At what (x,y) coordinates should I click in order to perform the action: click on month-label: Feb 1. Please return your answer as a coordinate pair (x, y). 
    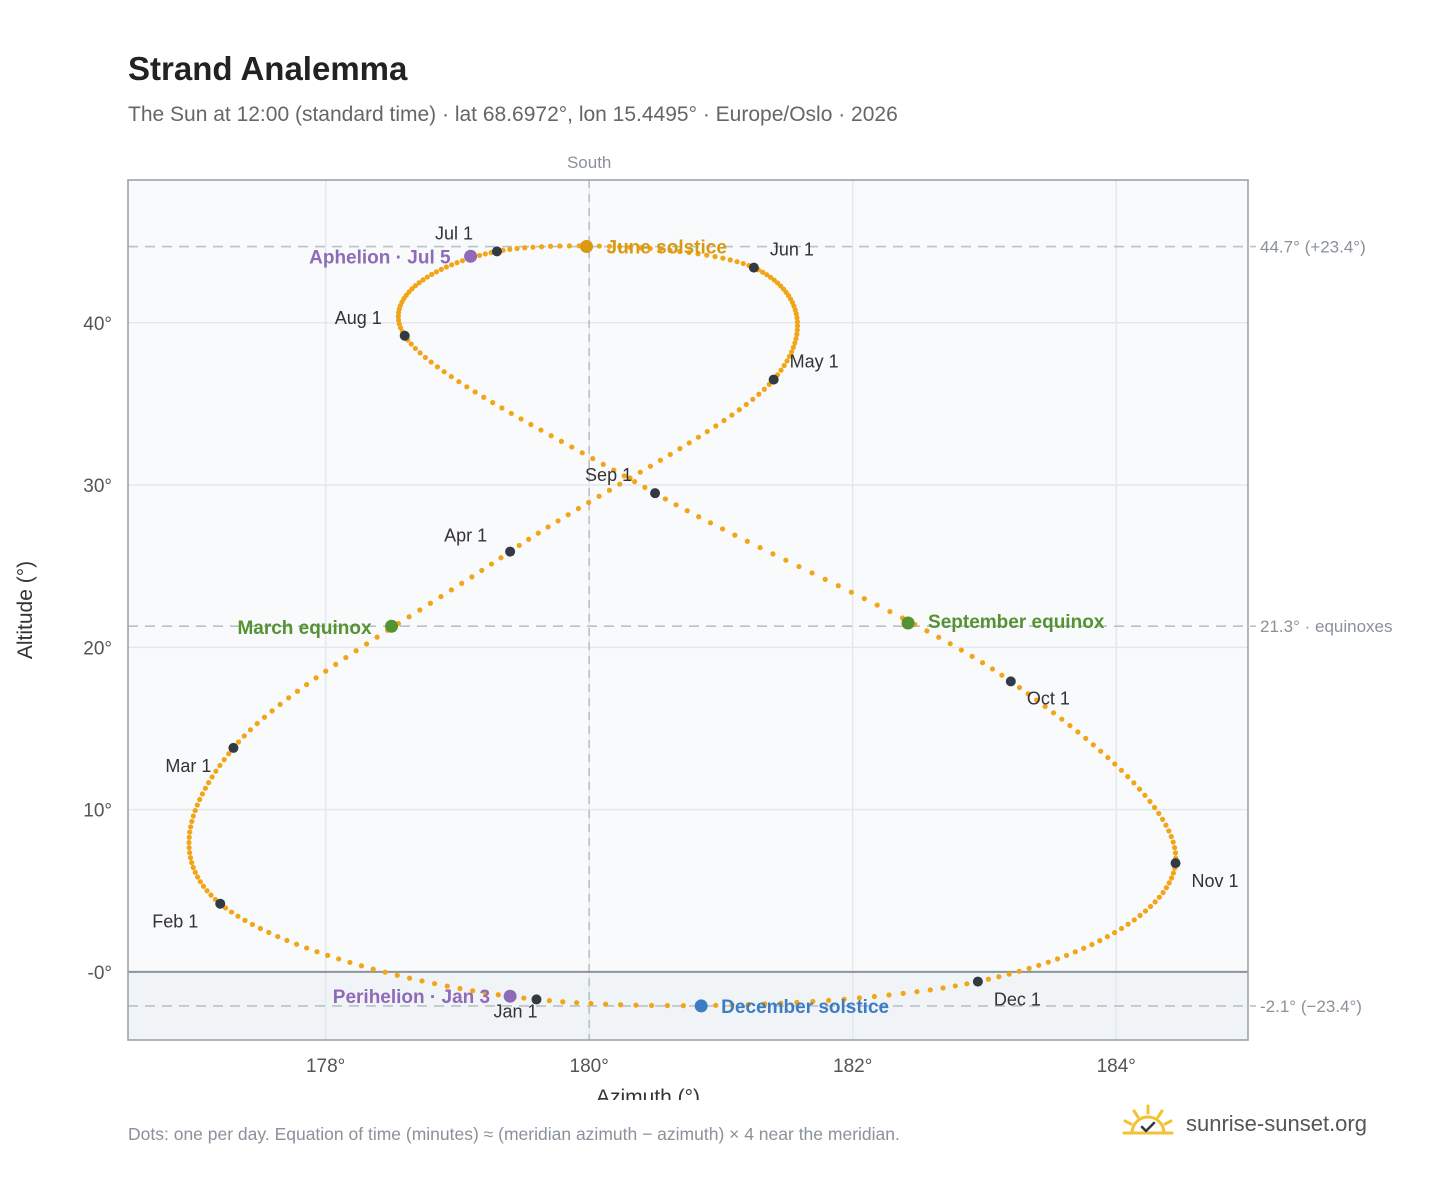
    Looking at the image, I should click on (175, 922).